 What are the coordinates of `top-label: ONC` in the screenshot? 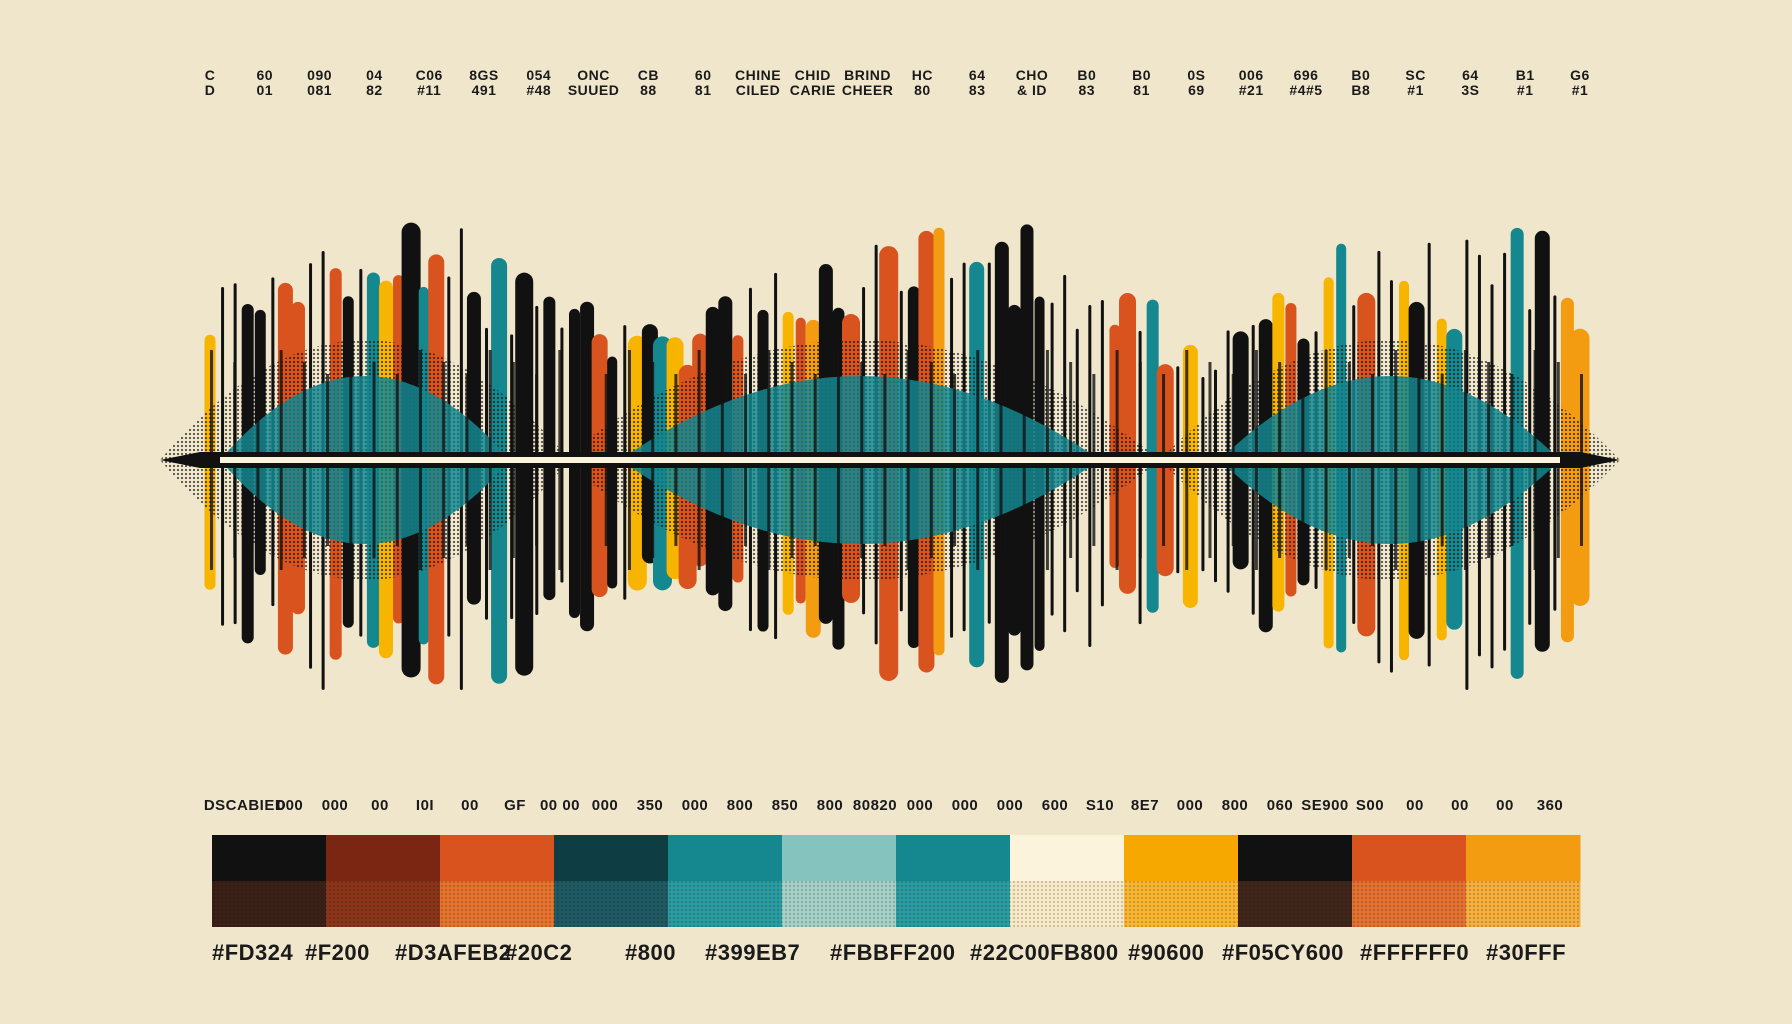 It's located at (593, 75).